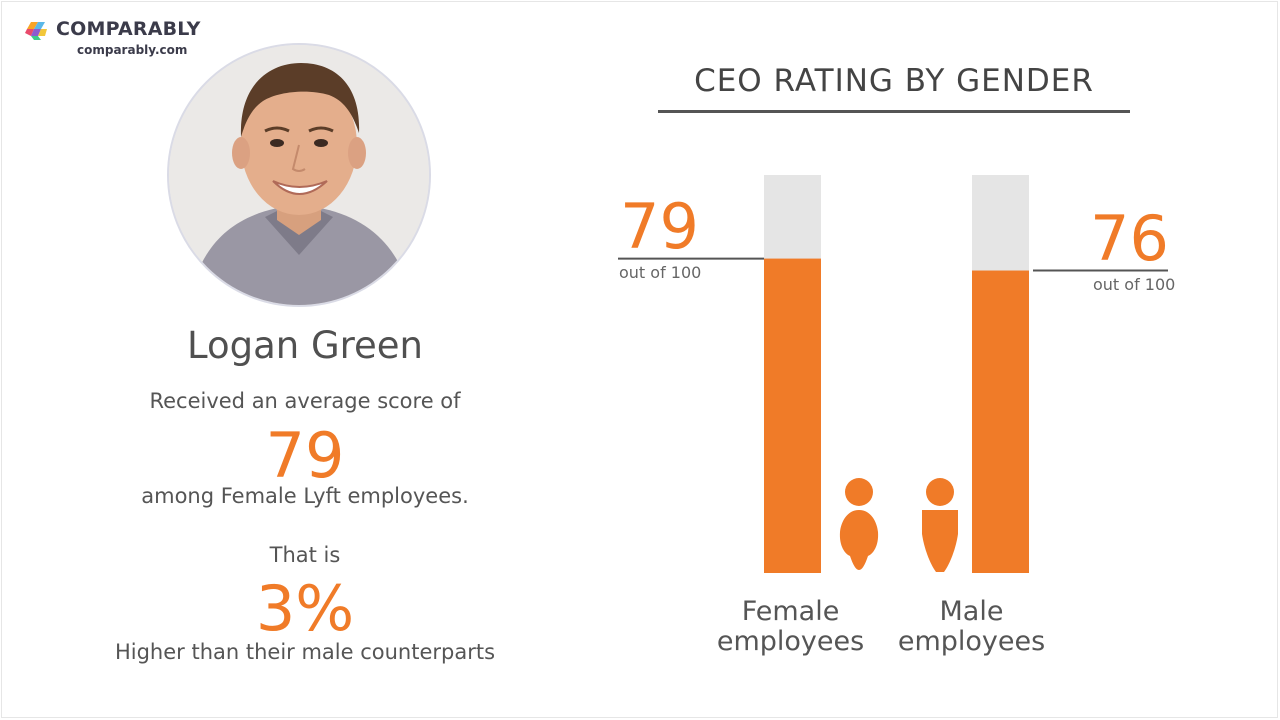  What do you see at coordinates (660, 272) in the screenshot?
I see `bar-value-suffix-female: out of 100` at bounding box center [660, 272].